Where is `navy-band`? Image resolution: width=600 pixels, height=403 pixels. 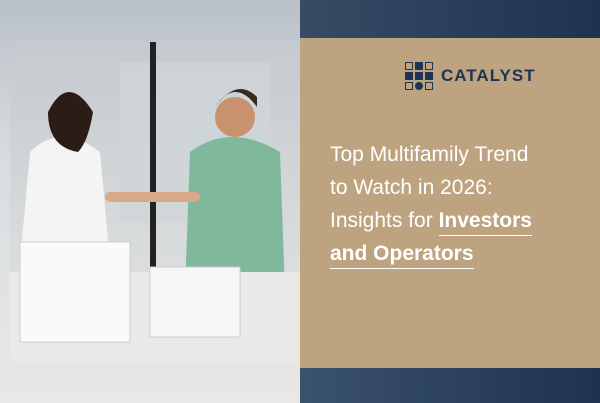
navy-band is located at coordinates (450, 385).